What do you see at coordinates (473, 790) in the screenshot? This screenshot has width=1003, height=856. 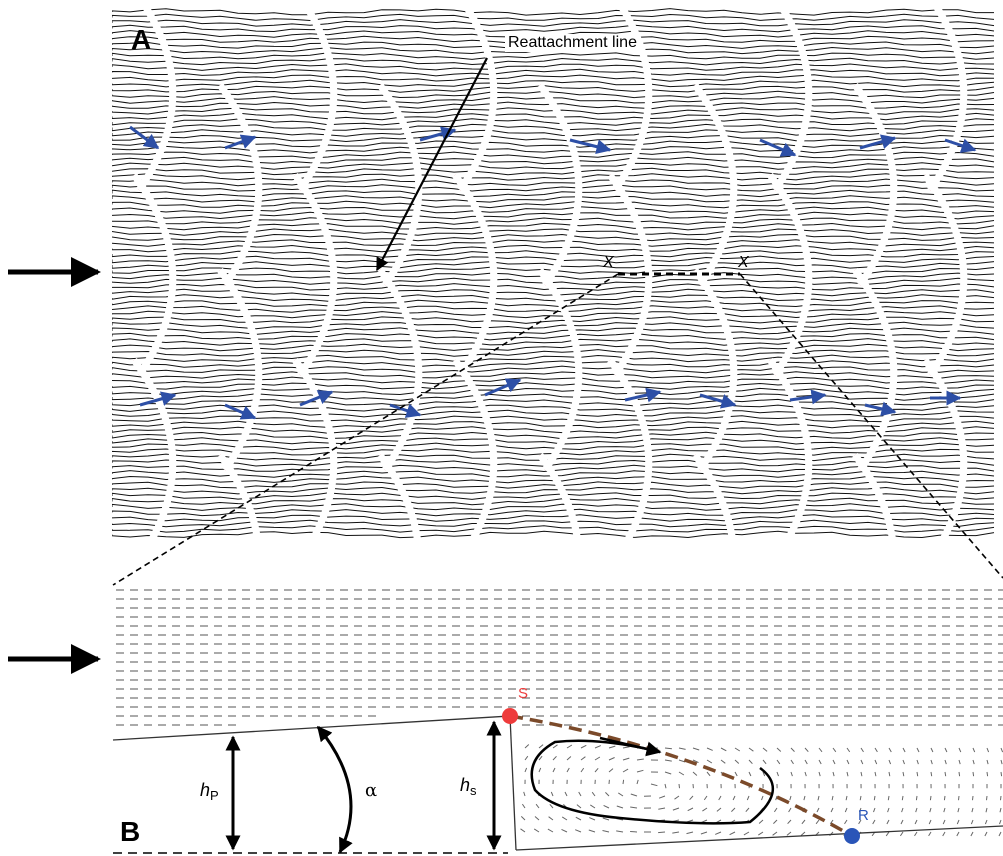 I see `hs-subscript: s` at bounding box center [473, 790].